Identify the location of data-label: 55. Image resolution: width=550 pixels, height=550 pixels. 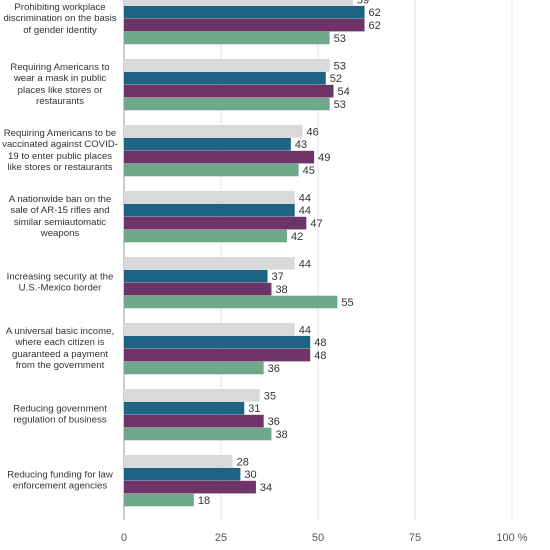
(347, 303).